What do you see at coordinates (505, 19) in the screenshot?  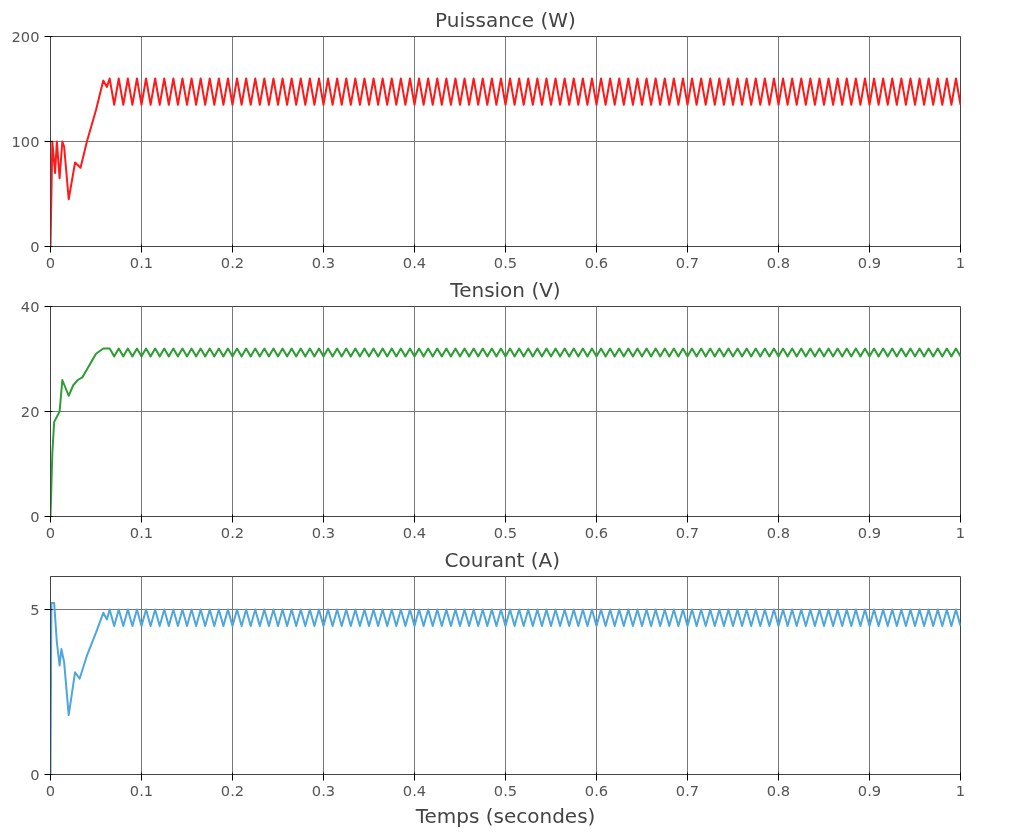 I see `chart-title: Puissance (W)` at bounding box center [505, 19].